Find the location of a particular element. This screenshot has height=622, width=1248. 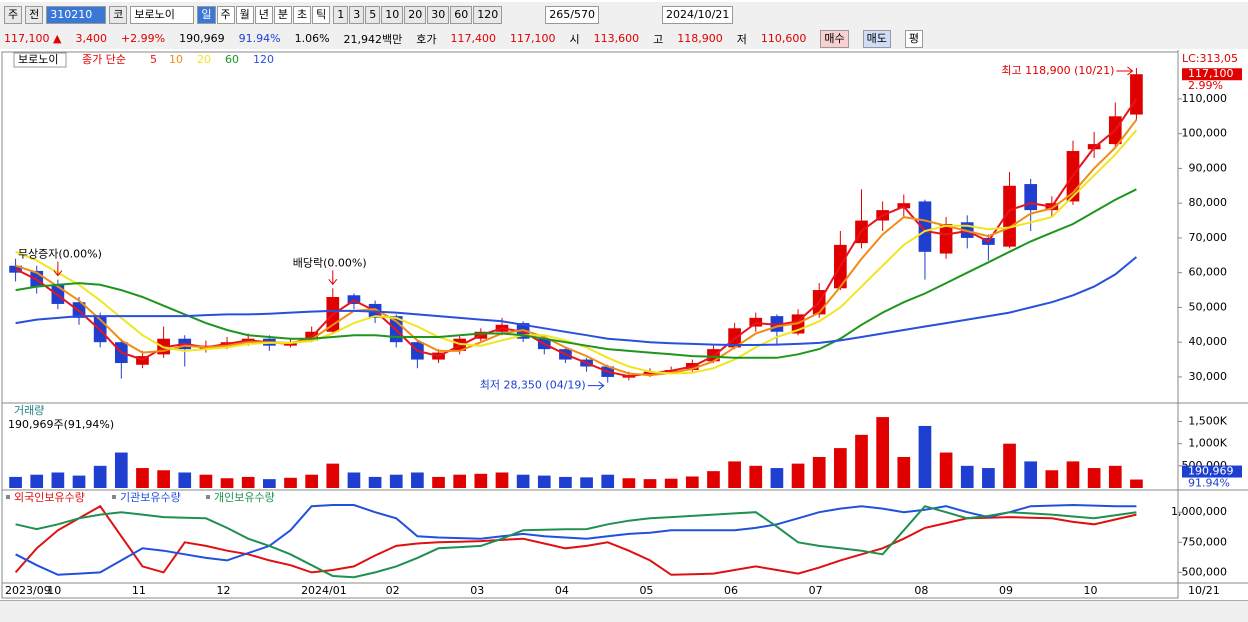

title-box is located at coordinates (40, 60).